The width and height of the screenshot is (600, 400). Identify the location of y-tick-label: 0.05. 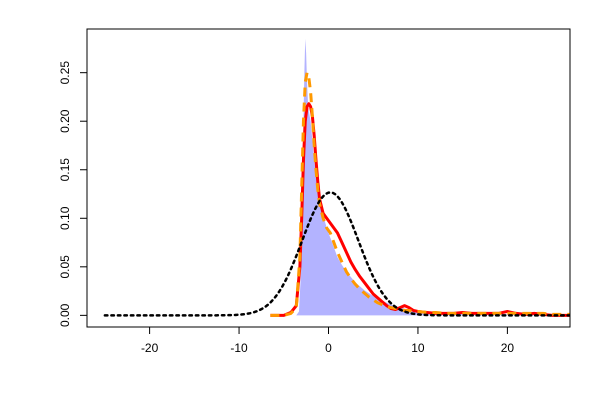
(65, 267).